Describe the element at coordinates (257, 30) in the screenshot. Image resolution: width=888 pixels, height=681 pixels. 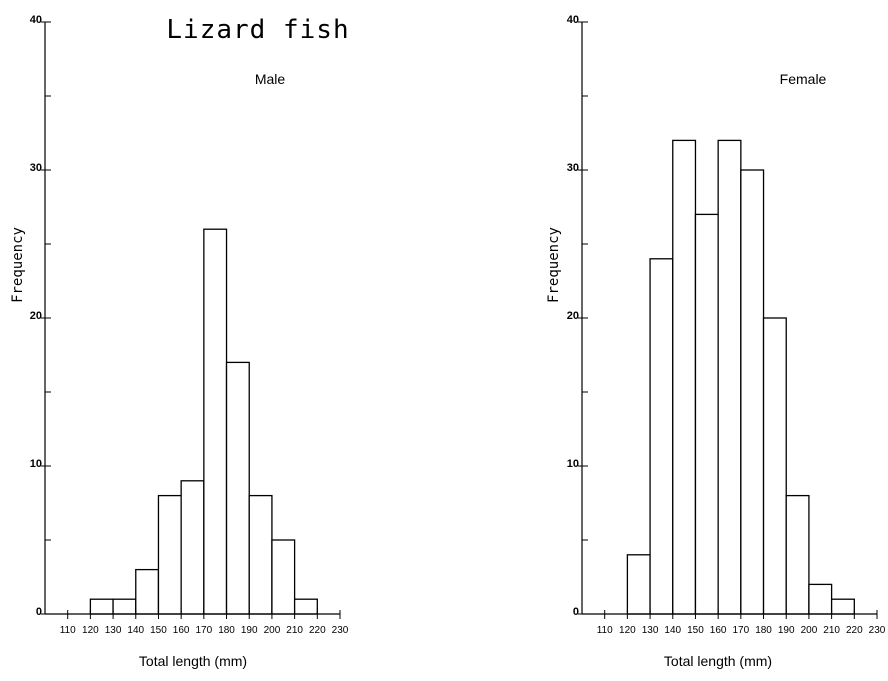
I see `figure-title: Lizard fish` at that location.